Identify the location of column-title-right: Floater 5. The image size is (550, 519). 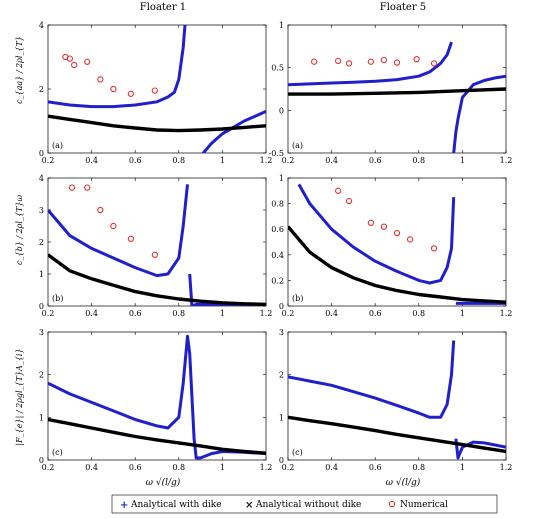
(403, 7).